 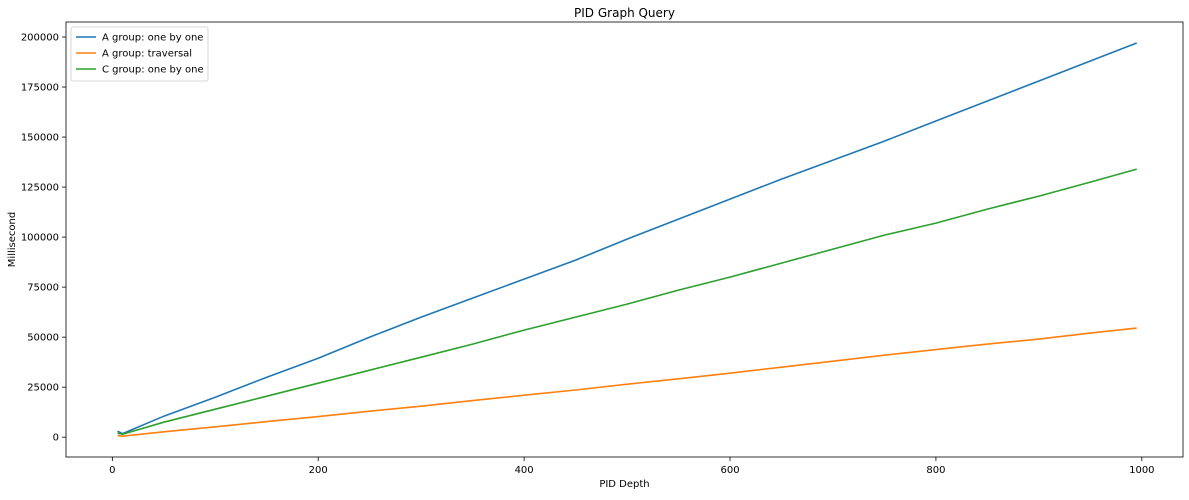 I want to click on y-tick-label-4: 100000, so click(x=40, y=238).